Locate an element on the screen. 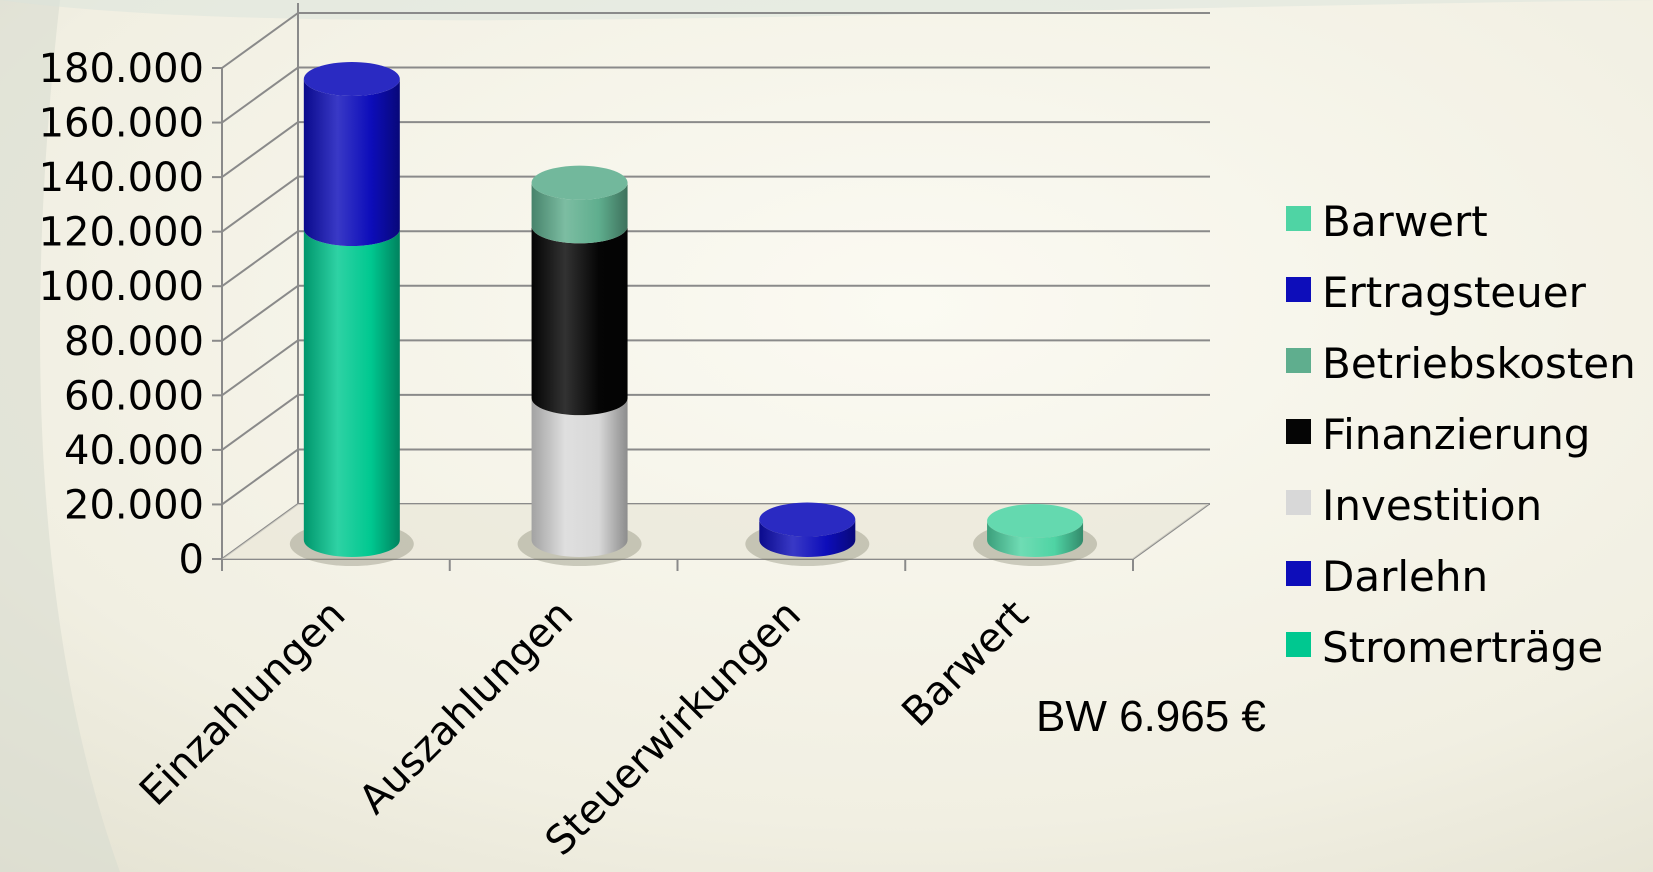  y-tick-label: 120.000 is located at coordinates (121, 233).